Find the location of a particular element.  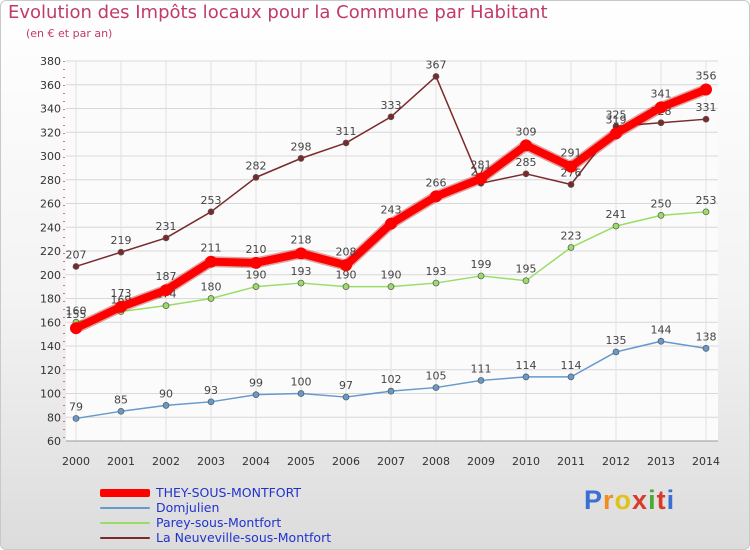

logo-letter: r is located at coordinates (609, 500).